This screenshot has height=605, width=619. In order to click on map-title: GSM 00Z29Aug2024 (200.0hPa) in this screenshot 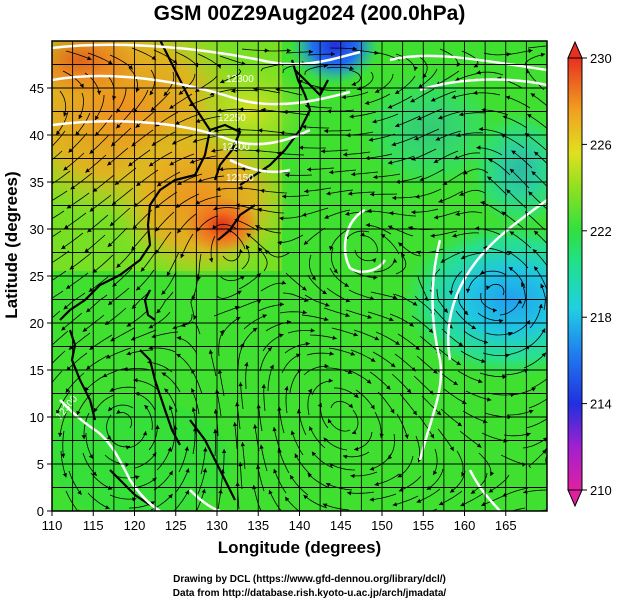, I will do `click(309, 13)`.